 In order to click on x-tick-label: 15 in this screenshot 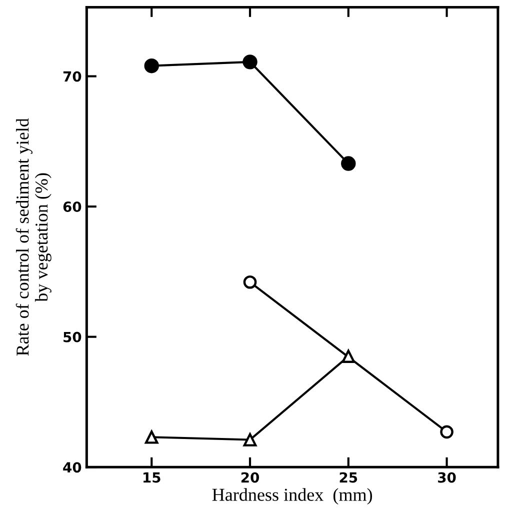, I will do `click(152, 477)`.